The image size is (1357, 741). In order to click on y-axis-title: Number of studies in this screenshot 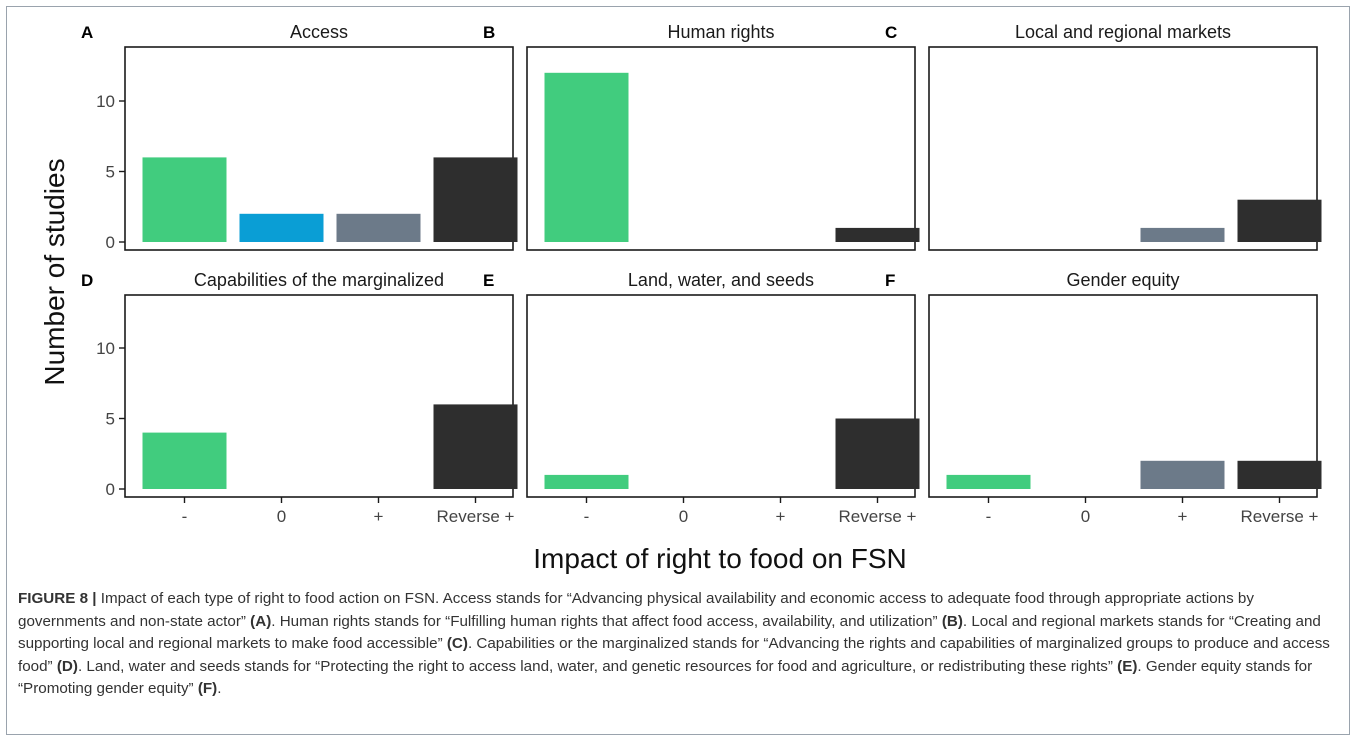, I will do `click(54, 271)`.